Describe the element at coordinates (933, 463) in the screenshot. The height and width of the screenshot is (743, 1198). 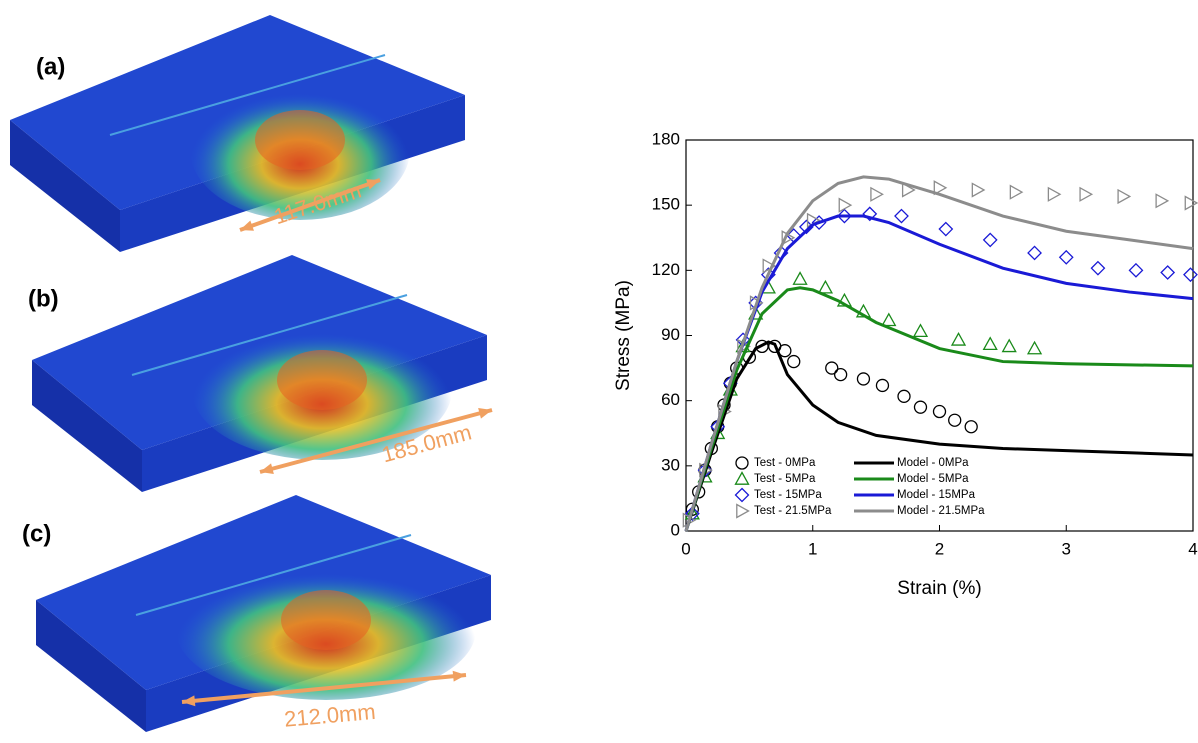
I see `legend-label: Model - 0MPa` at that location.